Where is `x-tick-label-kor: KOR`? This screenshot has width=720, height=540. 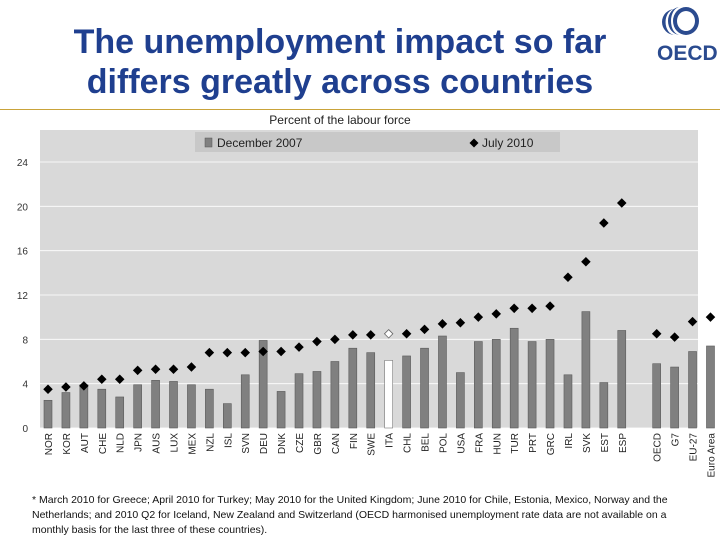 x-tick-label-kor: KOR is located at coordinates (67, 444).